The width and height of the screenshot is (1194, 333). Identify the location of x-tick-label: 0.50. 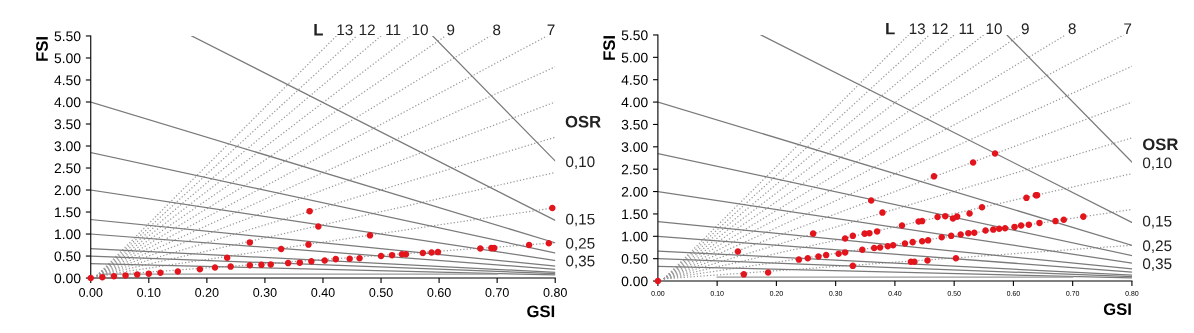
(381, 292).